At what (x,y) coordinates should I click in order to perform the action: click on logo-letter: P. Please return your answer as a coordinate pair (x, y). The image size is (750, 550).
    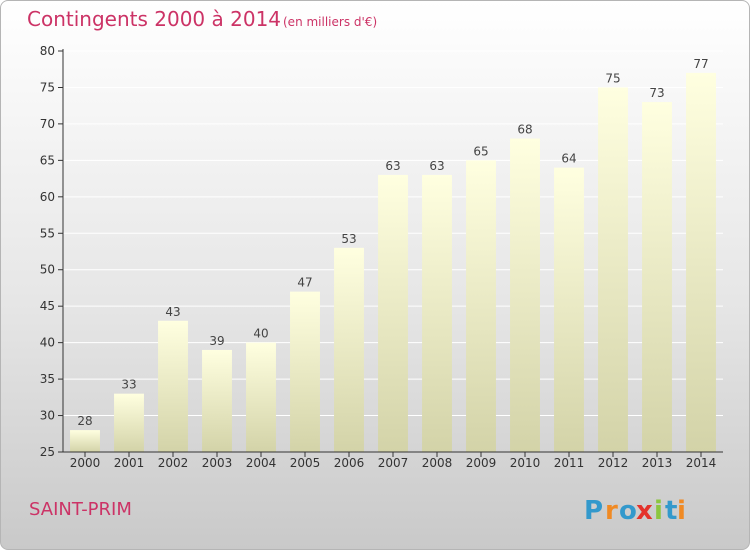
    Looking at the image, I should click on (593, 511).